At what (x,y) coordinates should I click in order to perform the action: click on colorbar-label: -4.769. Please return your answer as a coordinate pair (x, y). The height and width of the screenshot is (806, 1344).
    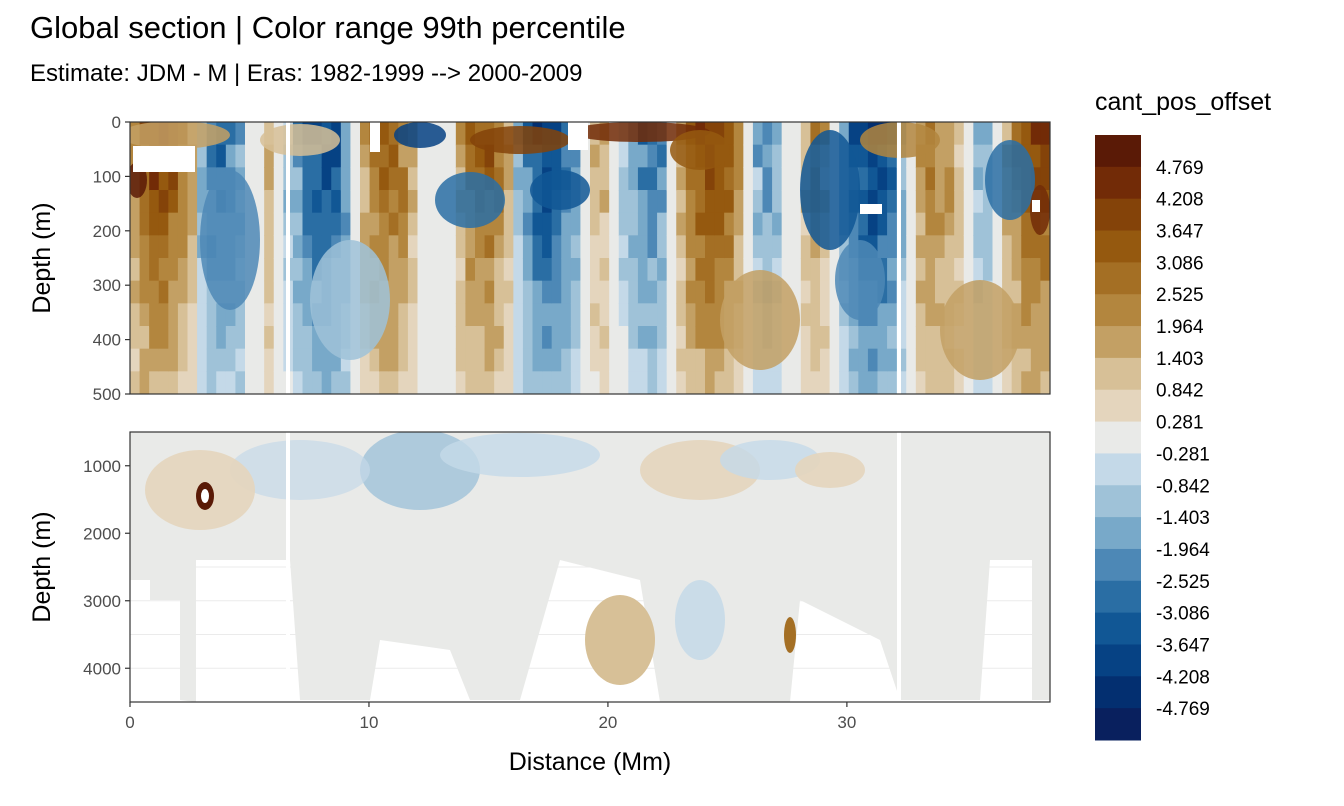
    Looking at the image, I should click on (1183, 709).